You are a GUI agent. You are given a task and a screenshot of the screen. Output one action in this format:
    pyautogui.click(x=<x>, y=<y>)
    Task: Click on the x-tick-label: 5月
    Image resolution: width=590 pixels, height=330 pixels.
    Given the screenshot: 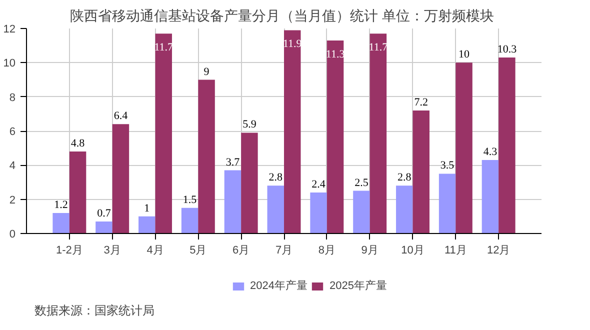 What is the action you would take?
    pyautogui.click(x=198, y=250)
    